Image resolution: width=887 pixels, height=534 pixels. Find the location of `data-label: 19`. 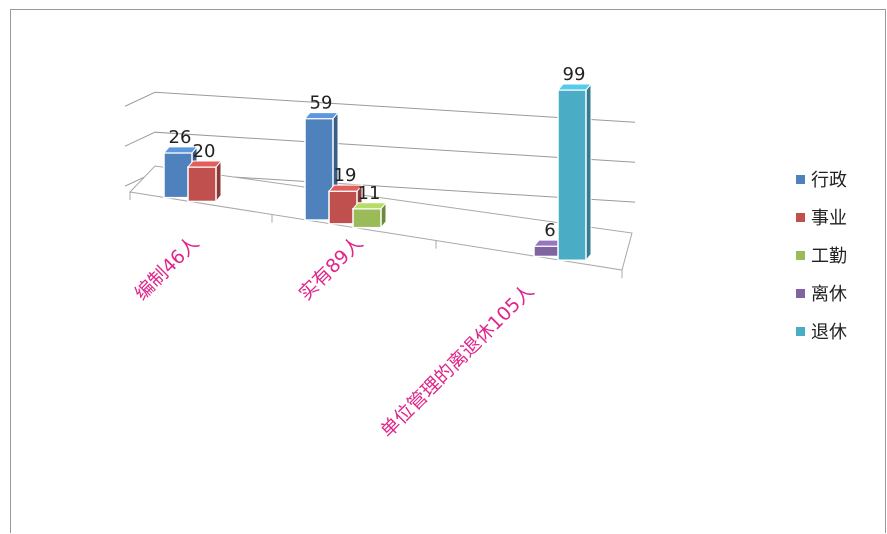

data-label: 19 is located at coordinates (345, 175).